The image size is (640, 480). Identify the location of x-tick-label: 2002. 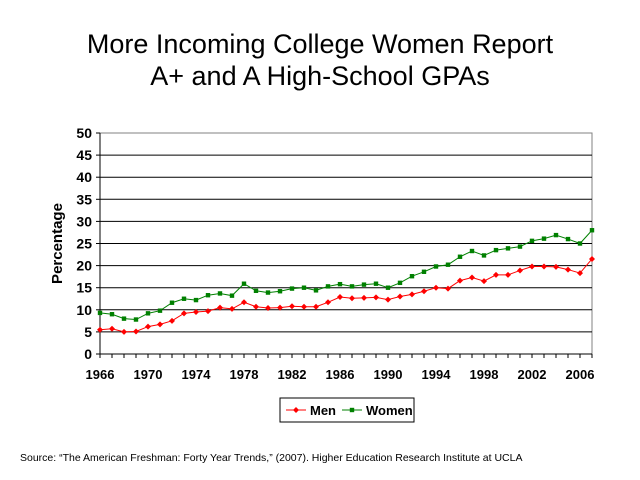
(532, 374).